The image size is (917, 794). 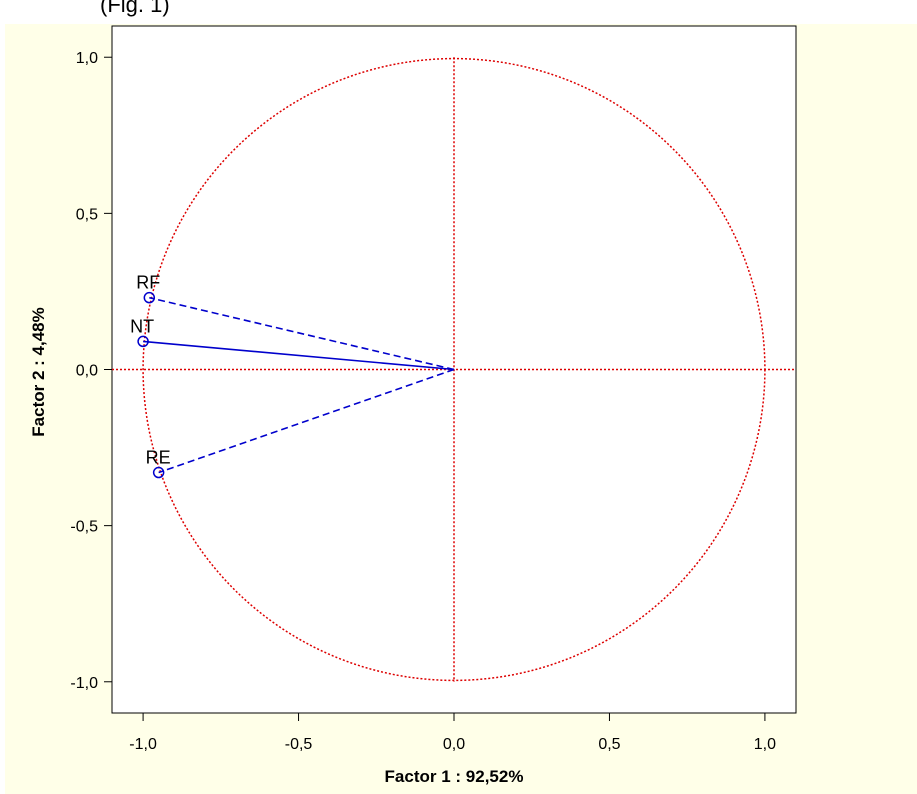 I want to click on point-labels: RF NT RE, so click(x=150, y=370).